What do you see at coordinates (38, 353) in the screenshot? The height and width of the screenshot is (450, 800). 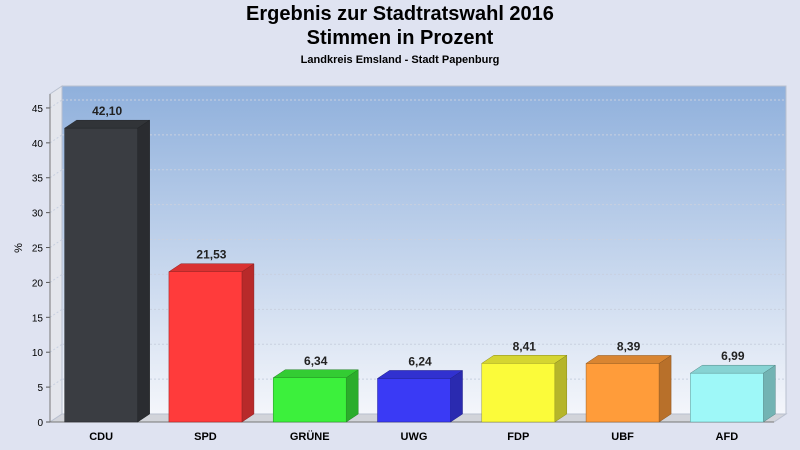 I see `y-tick-label: 10` at bounding box center [38, 353].